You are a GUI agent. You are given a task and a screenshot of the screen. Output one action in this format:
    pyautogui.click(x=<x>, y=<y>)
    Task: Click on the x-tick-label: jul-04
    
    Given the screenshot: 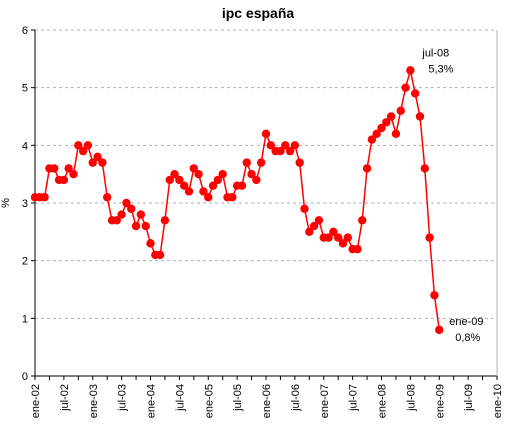 What is the action you would take?
    pyautogui.click(x=180, y=398)
    